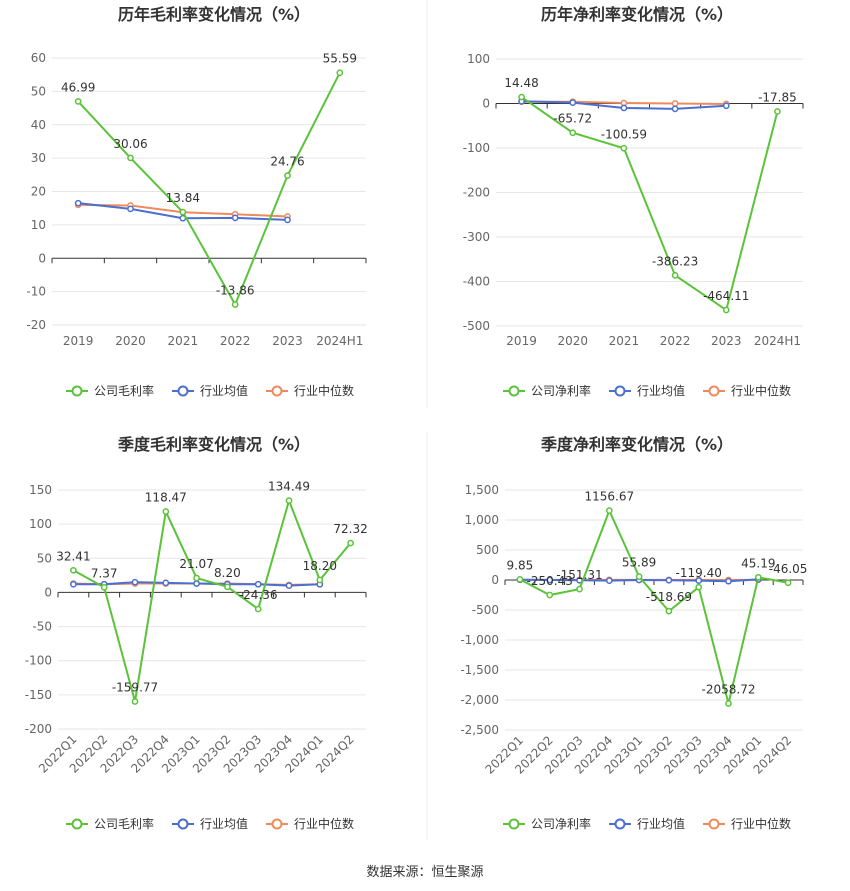  Describe the element at coordinates (479, 700) in the screenshot. I see `quarterly-net-y-tick-label: -2,000` at that location.